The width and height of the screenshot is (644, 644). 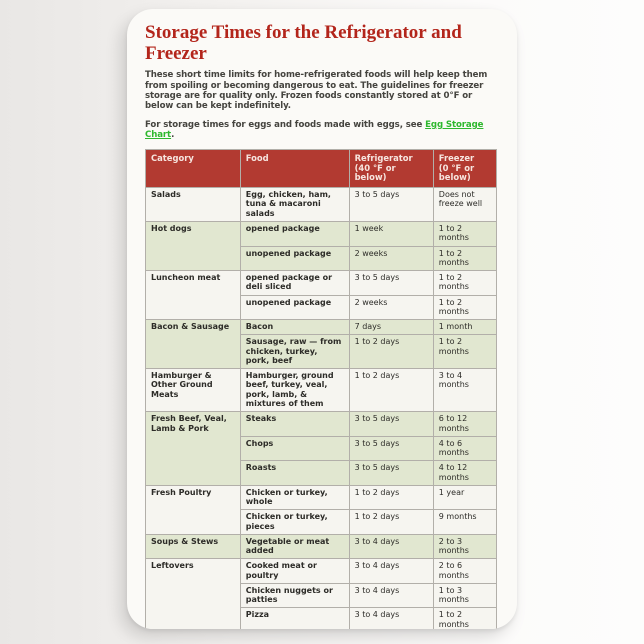 I want to click on refrigerator-cell: 7 days, so click(x=391, y=327).